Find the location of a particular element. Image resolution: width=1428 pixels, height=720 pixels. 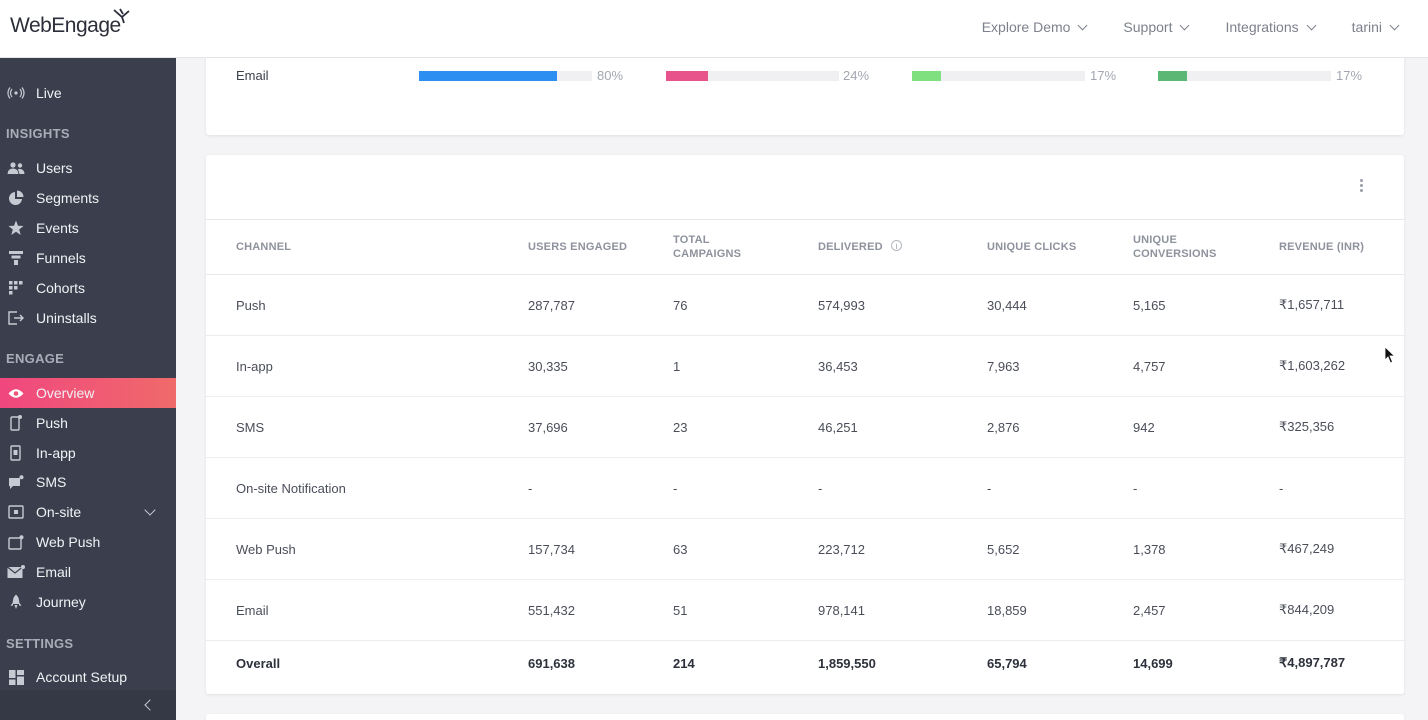

sidebar-item-label: Journey is located at coordinates (61, 602).